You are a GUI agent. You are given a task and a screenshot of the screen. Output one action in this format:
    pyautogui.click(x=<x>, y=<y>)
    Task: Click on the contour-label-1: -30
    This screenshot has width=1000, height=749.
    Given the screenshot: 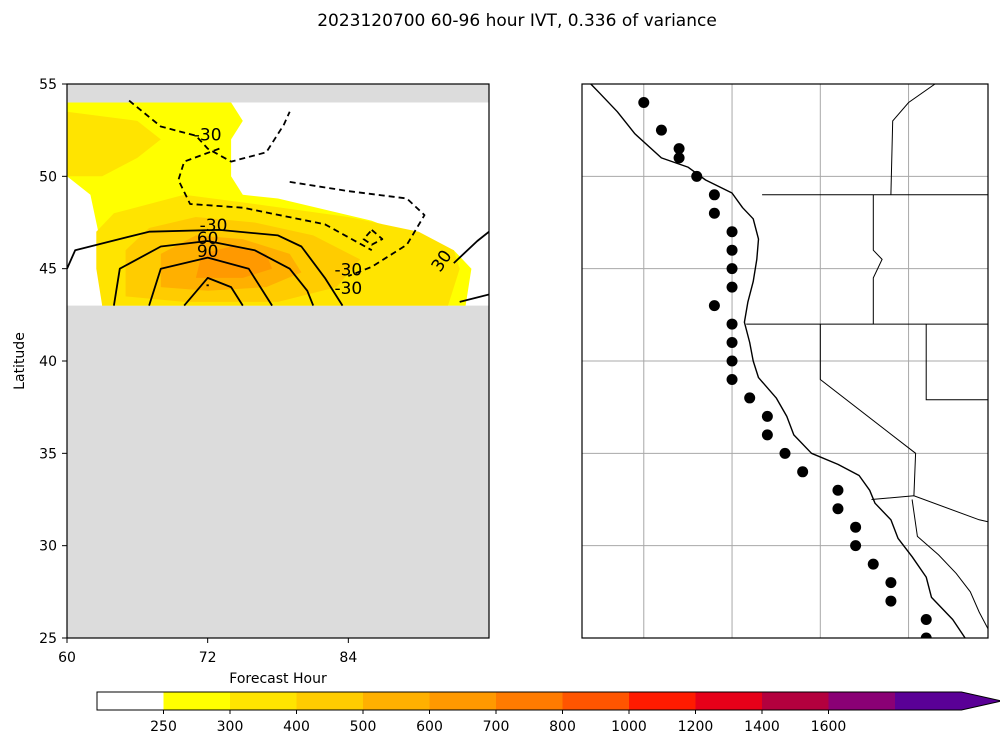 What is the action you would take?
    pyautogui.click(x=214, y=226)
    